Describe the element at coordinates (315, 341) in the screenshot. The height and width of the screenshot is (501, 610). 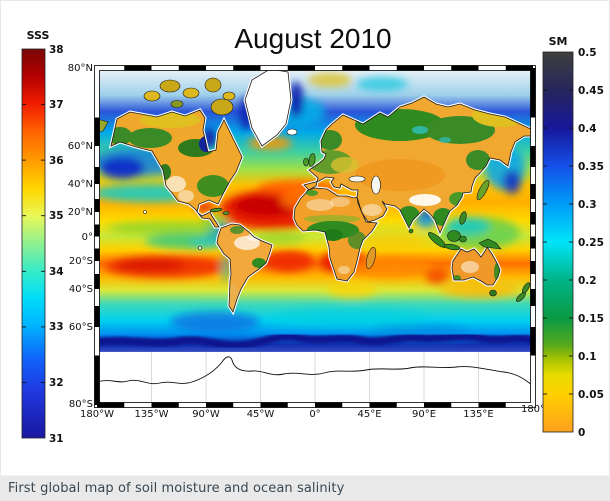
I see `ice-edge` at that location.